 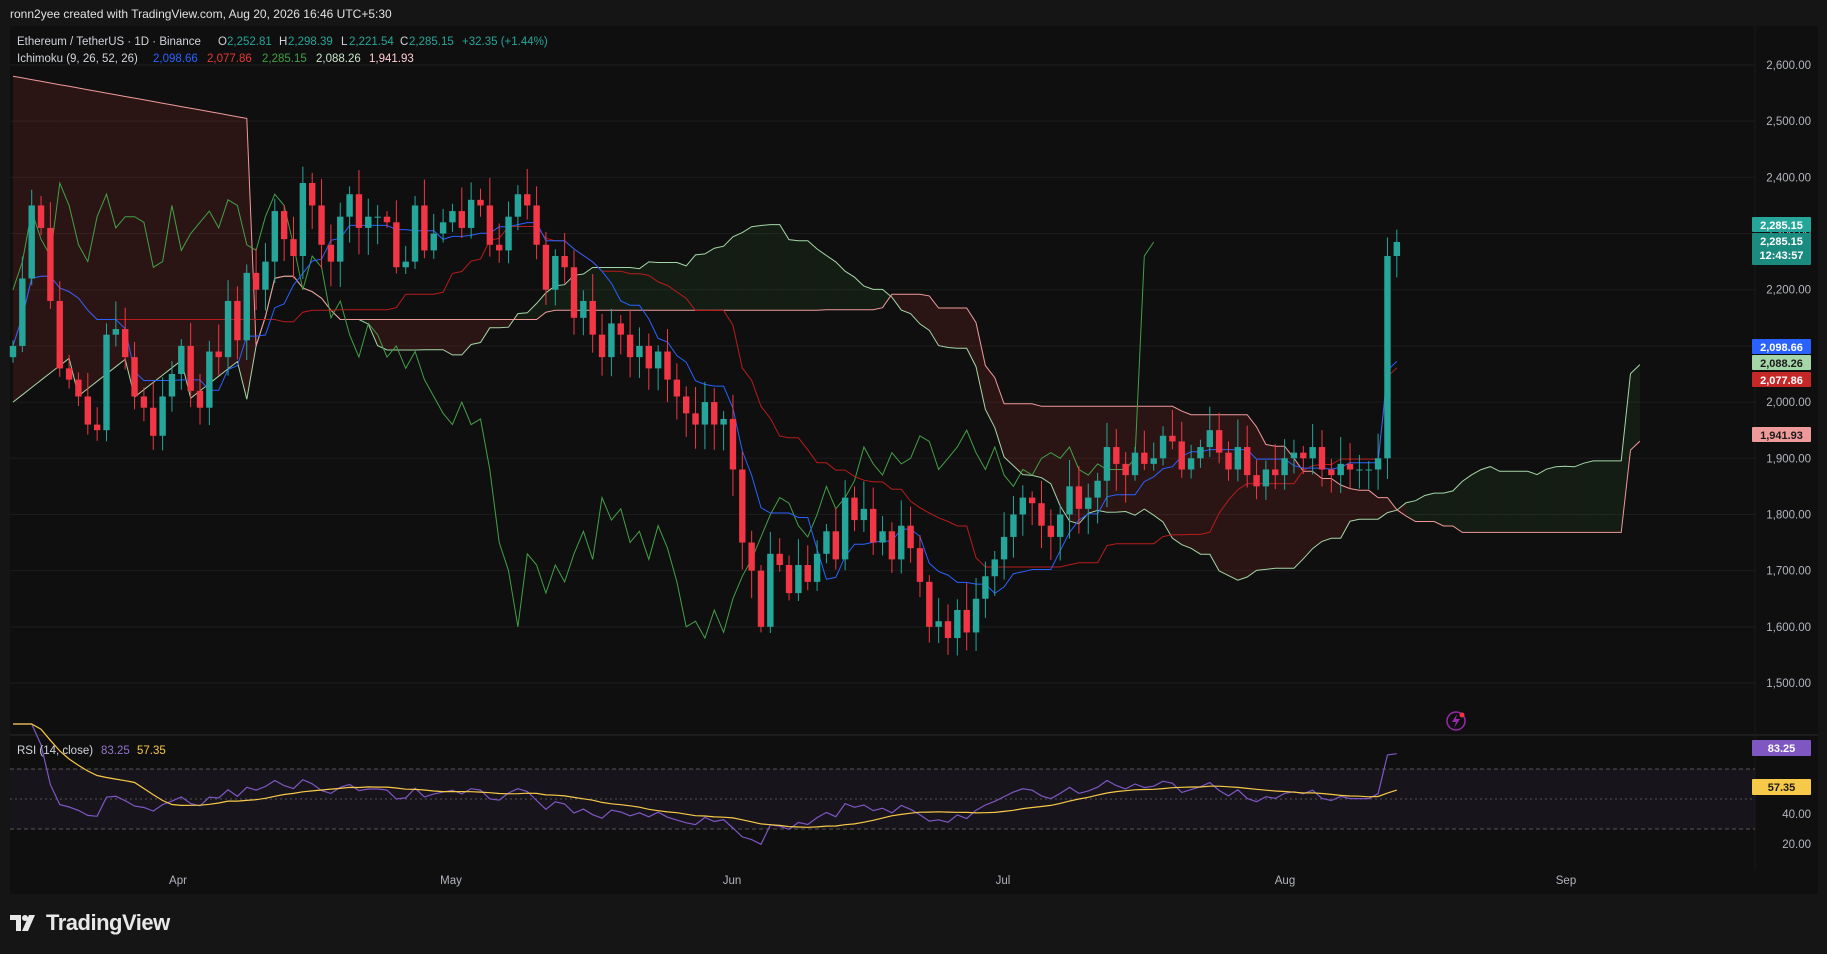 I want to click on legend-rsi-ma: 57.35, so click(x=151, y=751).